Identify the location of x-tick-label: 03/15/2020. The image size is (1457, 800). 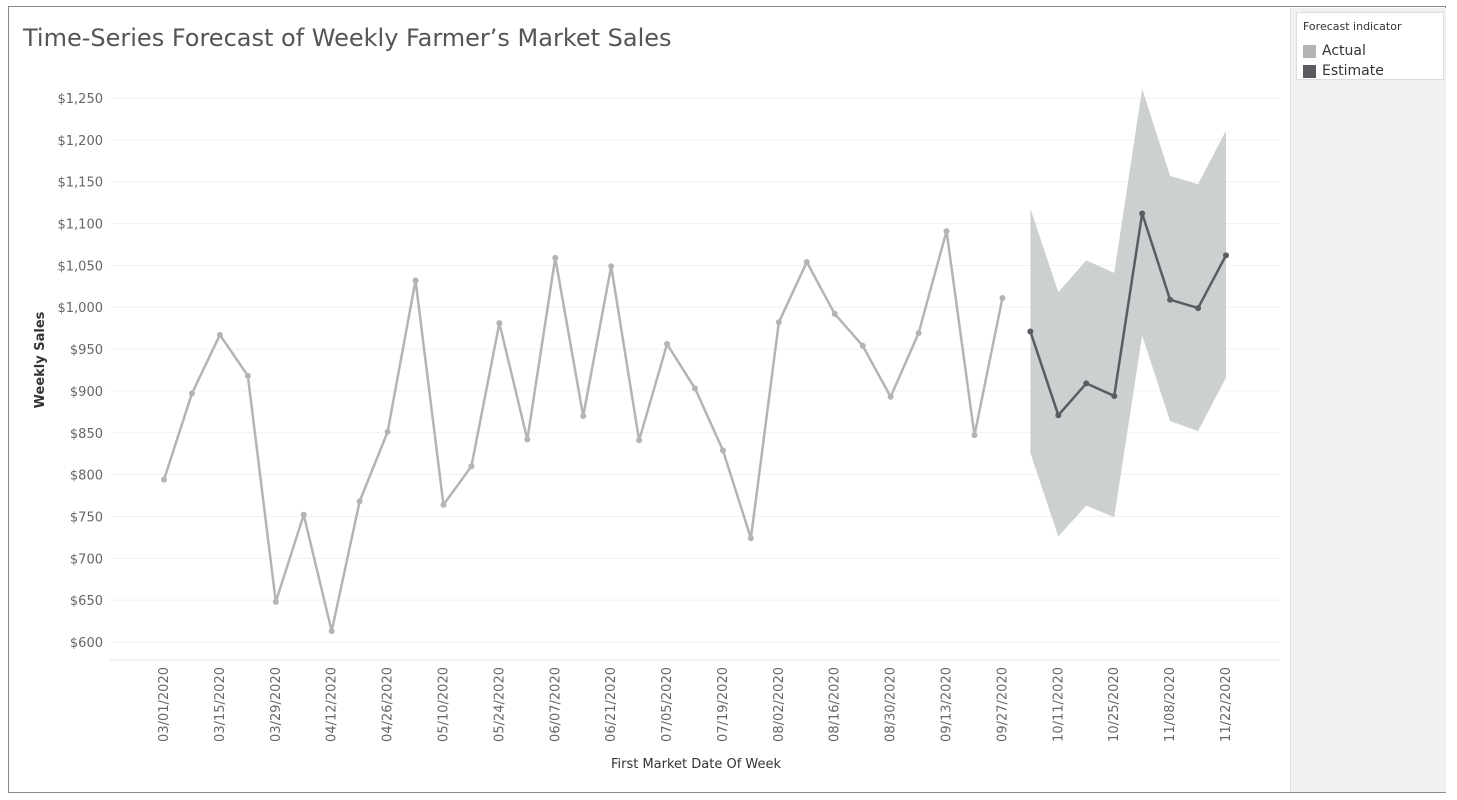
(220, 704).